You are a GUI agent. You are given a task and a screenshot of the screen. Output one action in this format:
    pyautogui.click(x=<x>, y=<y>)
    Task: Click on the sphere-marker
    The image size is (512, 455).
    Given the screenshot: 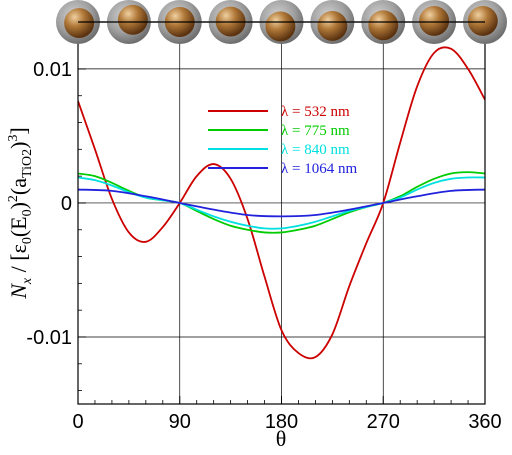 What is the action you would take?
    pyautogui.click(x=281, y=22)
    